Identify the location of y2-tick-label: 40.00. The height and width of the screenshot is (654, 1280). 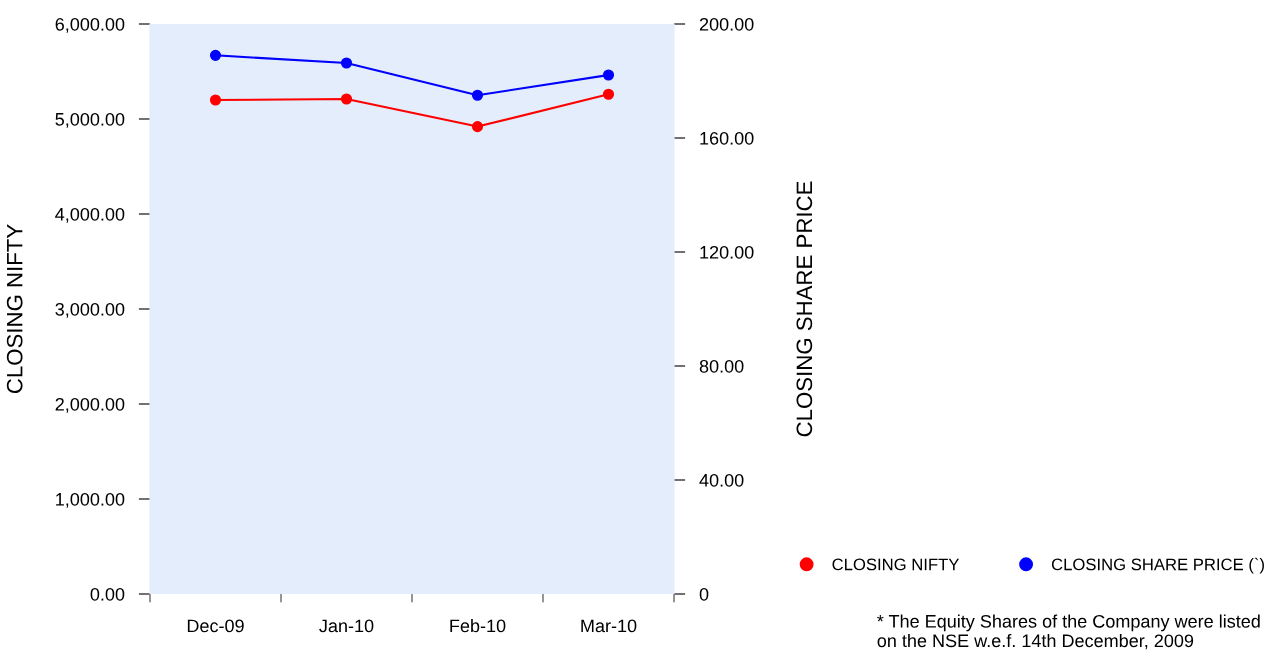
(721, 480).